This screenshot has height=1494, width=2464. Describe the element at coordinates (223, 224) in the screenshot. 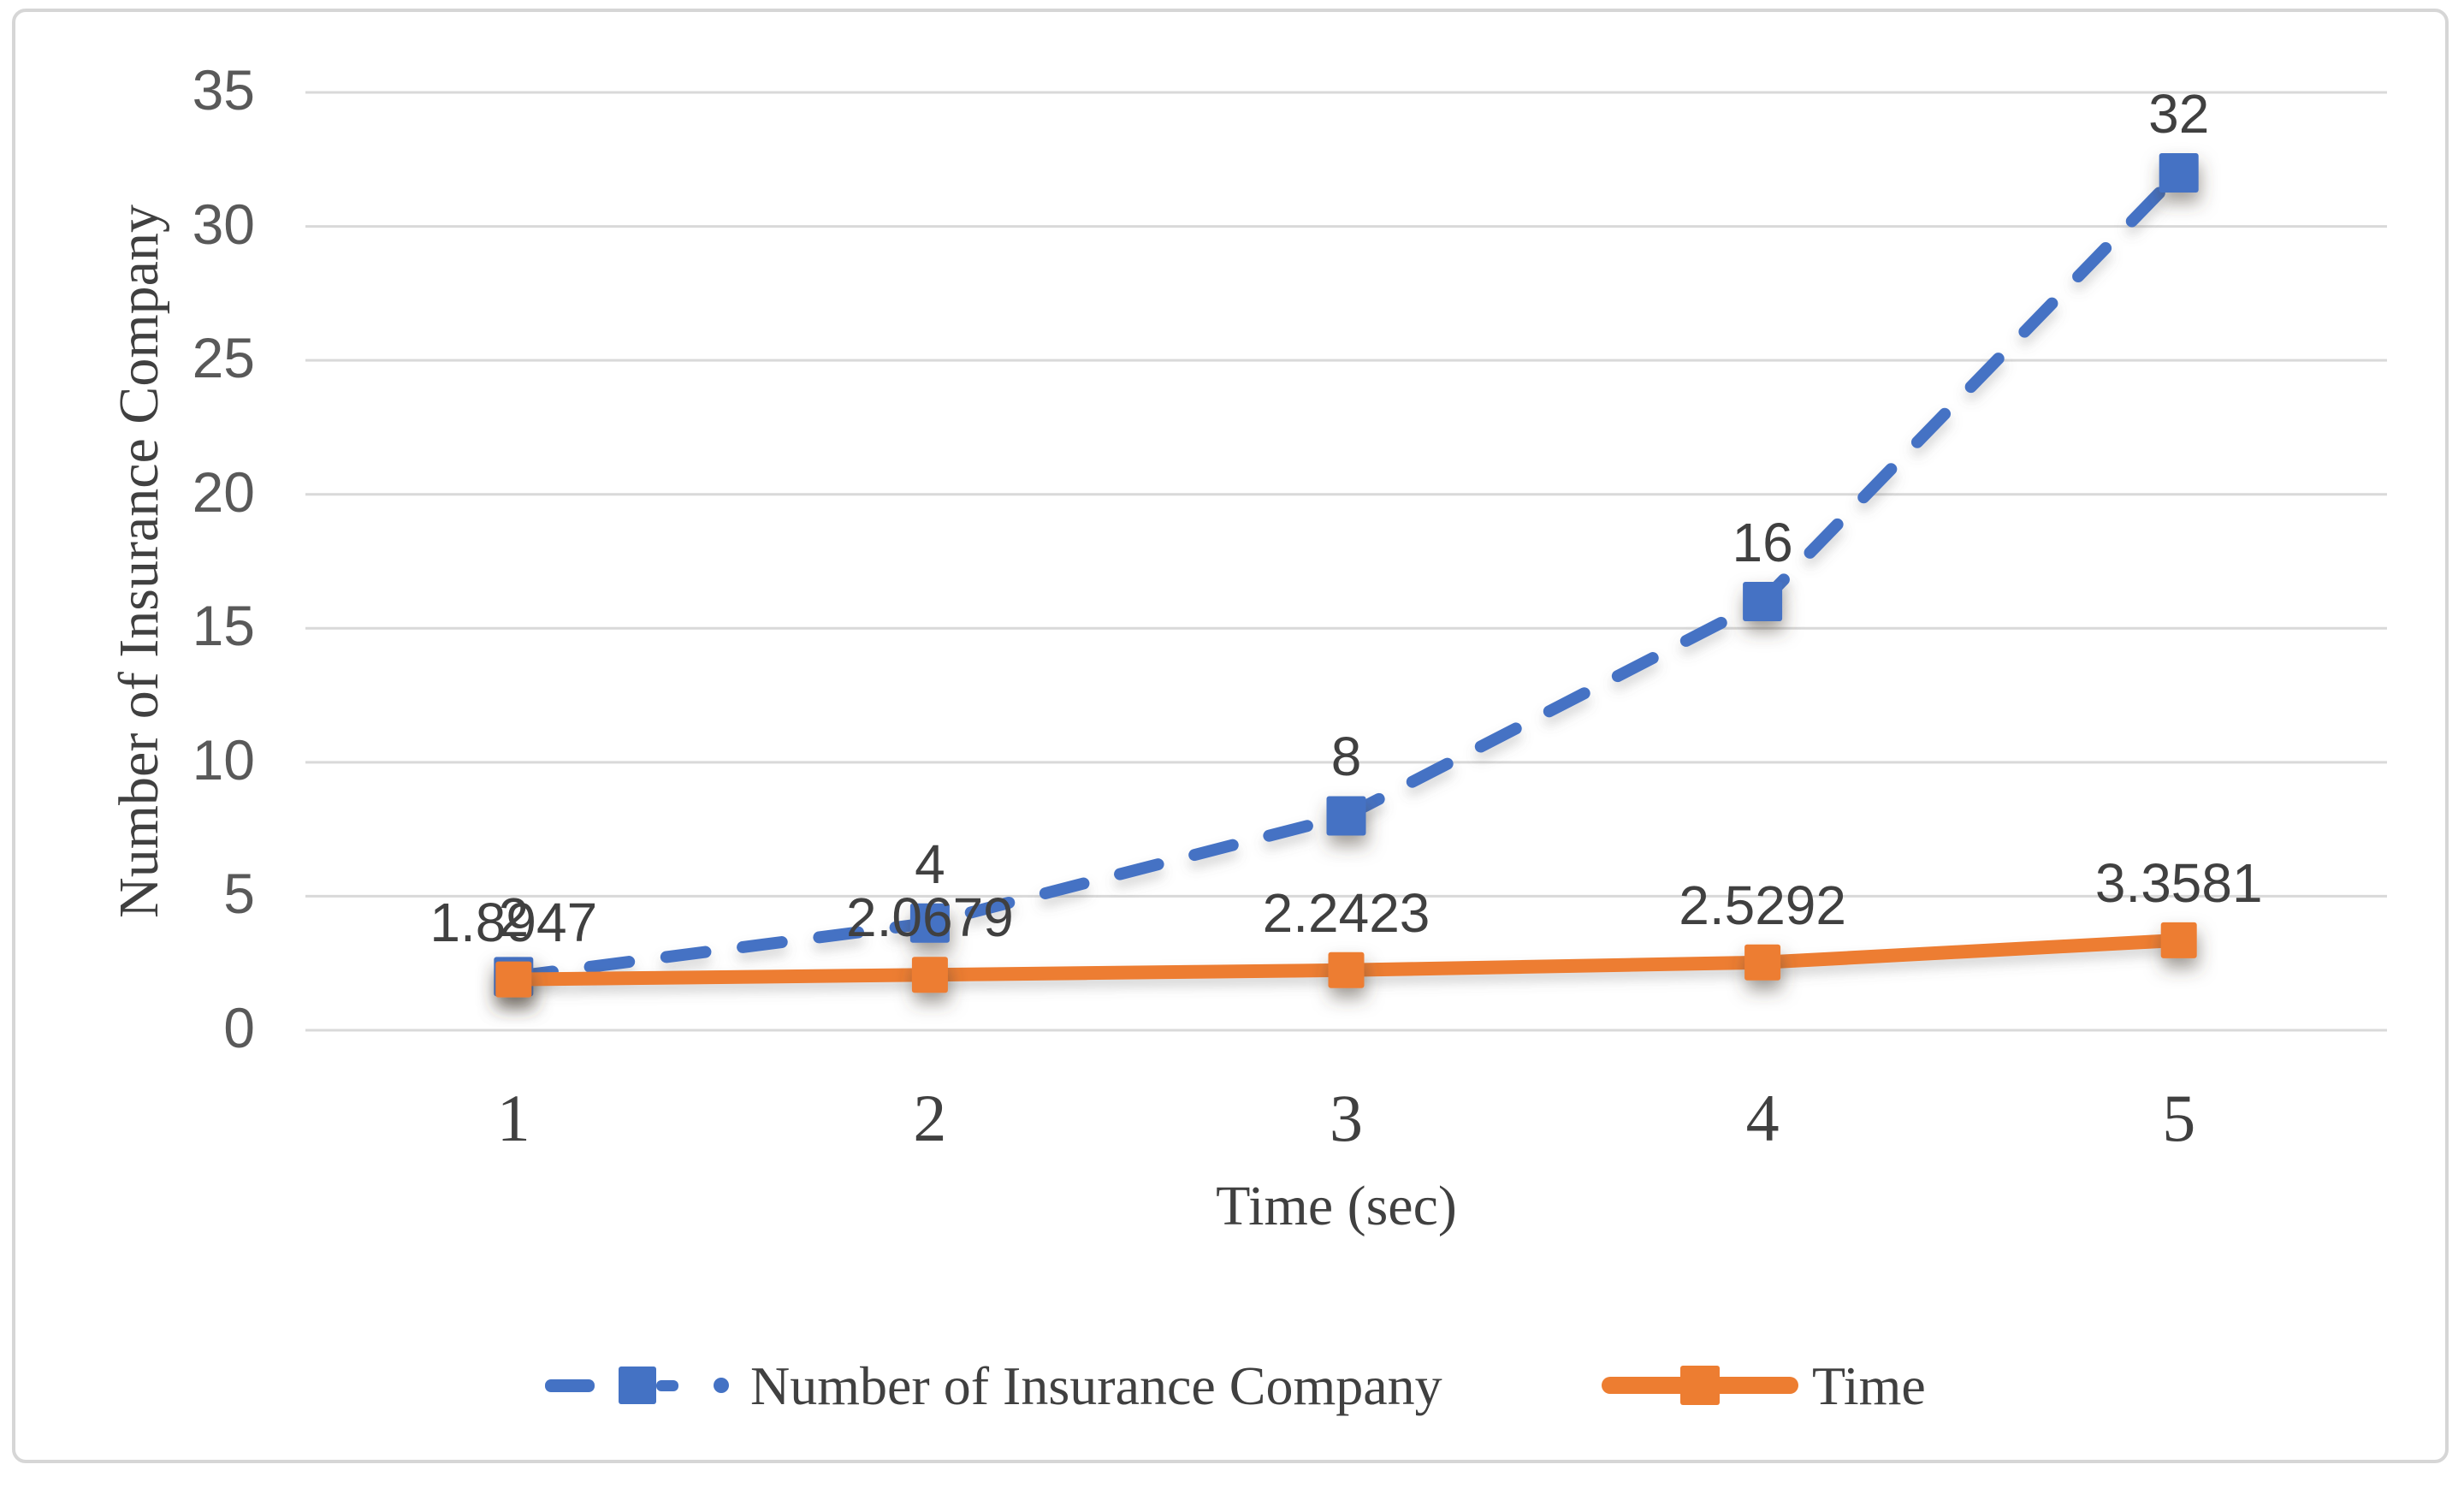

I see `y-tick-label: 30` at that location.